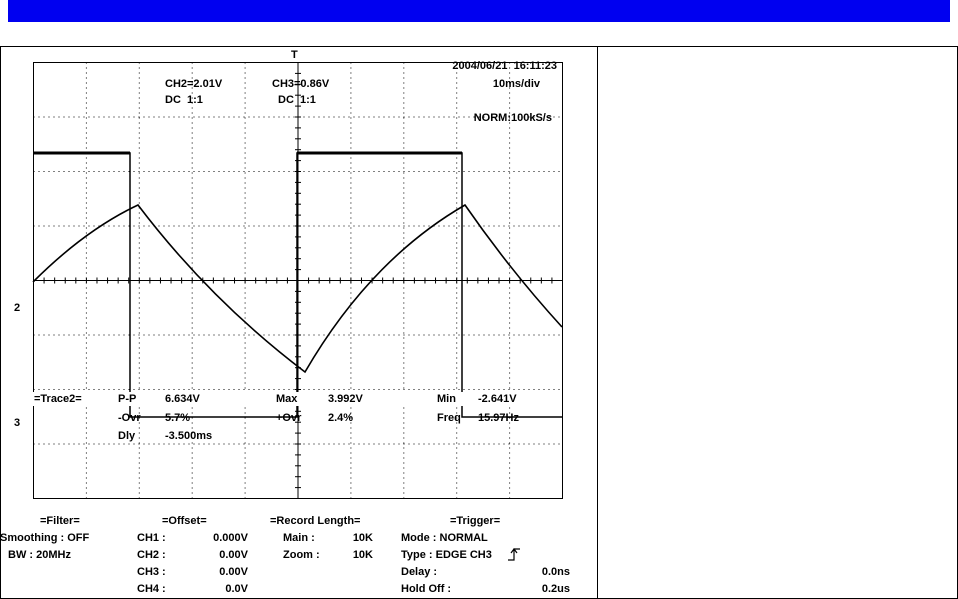 Image resolution: width=958 pixels, height=599 pixels. Describe the element at coordinates (299, 538) in the screenshot. I see `setting-label: Main :` at that location.